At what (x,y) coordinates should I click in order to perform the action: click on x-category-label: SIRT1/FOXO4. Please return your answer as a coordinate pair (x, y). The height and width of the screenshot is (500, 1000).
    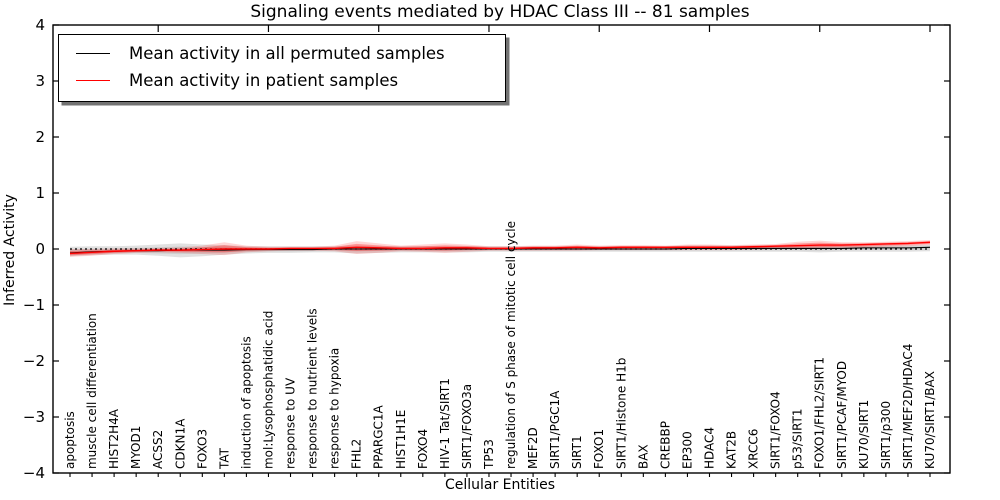
    Looking at the image, I should click on (776, 430).